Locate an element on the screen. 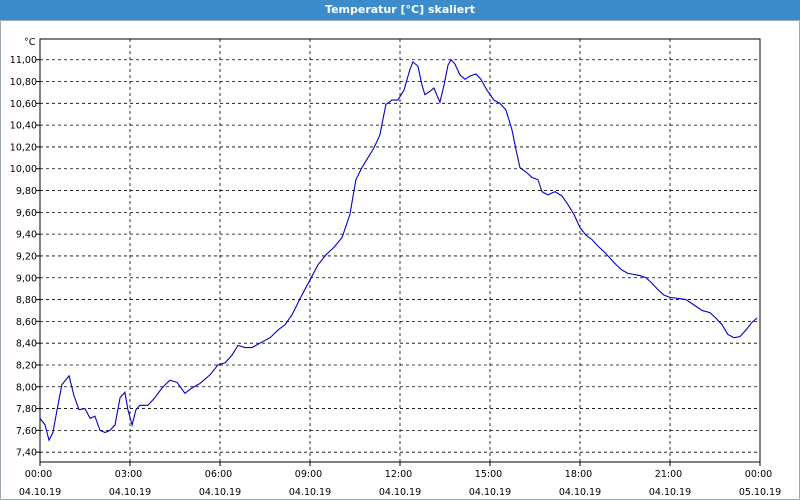  window-title: Temperatur [°C] skaliert is located at coordinates (400, 10).